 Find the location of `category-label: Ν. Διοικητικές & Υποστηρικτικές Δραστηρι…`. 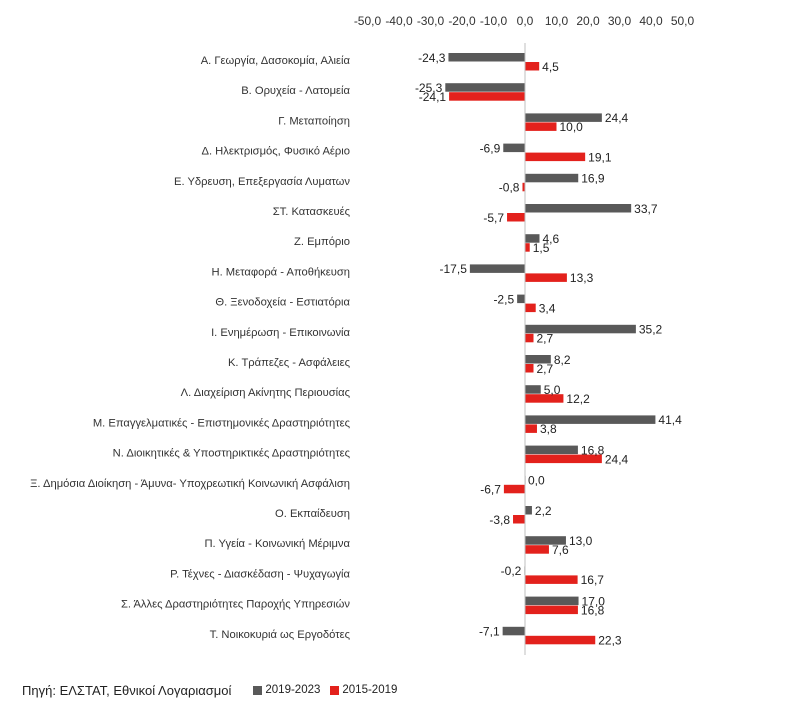

category-label: Ν. Διοικητικές & Υποστηρικτικές Δραστηρι… is located at coordinates (232, 454).